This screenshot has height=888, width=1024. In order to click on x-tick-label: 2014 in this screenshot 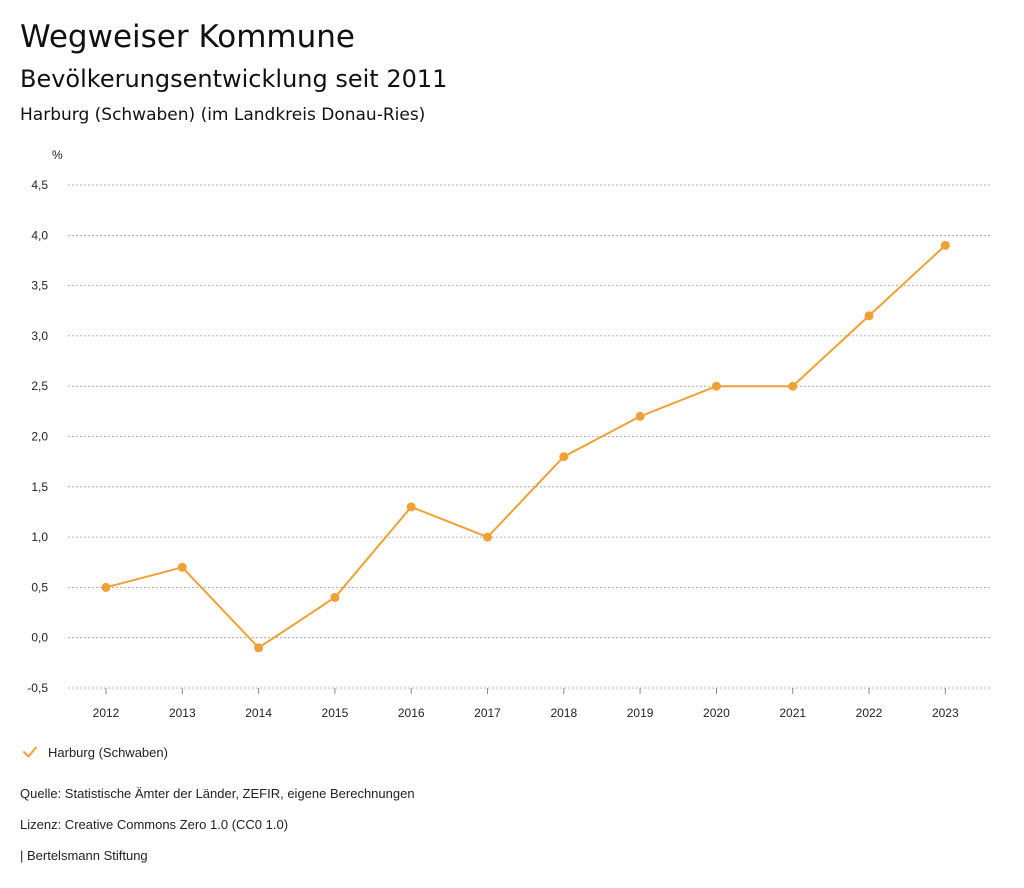, I will do `click(258, 713)`.